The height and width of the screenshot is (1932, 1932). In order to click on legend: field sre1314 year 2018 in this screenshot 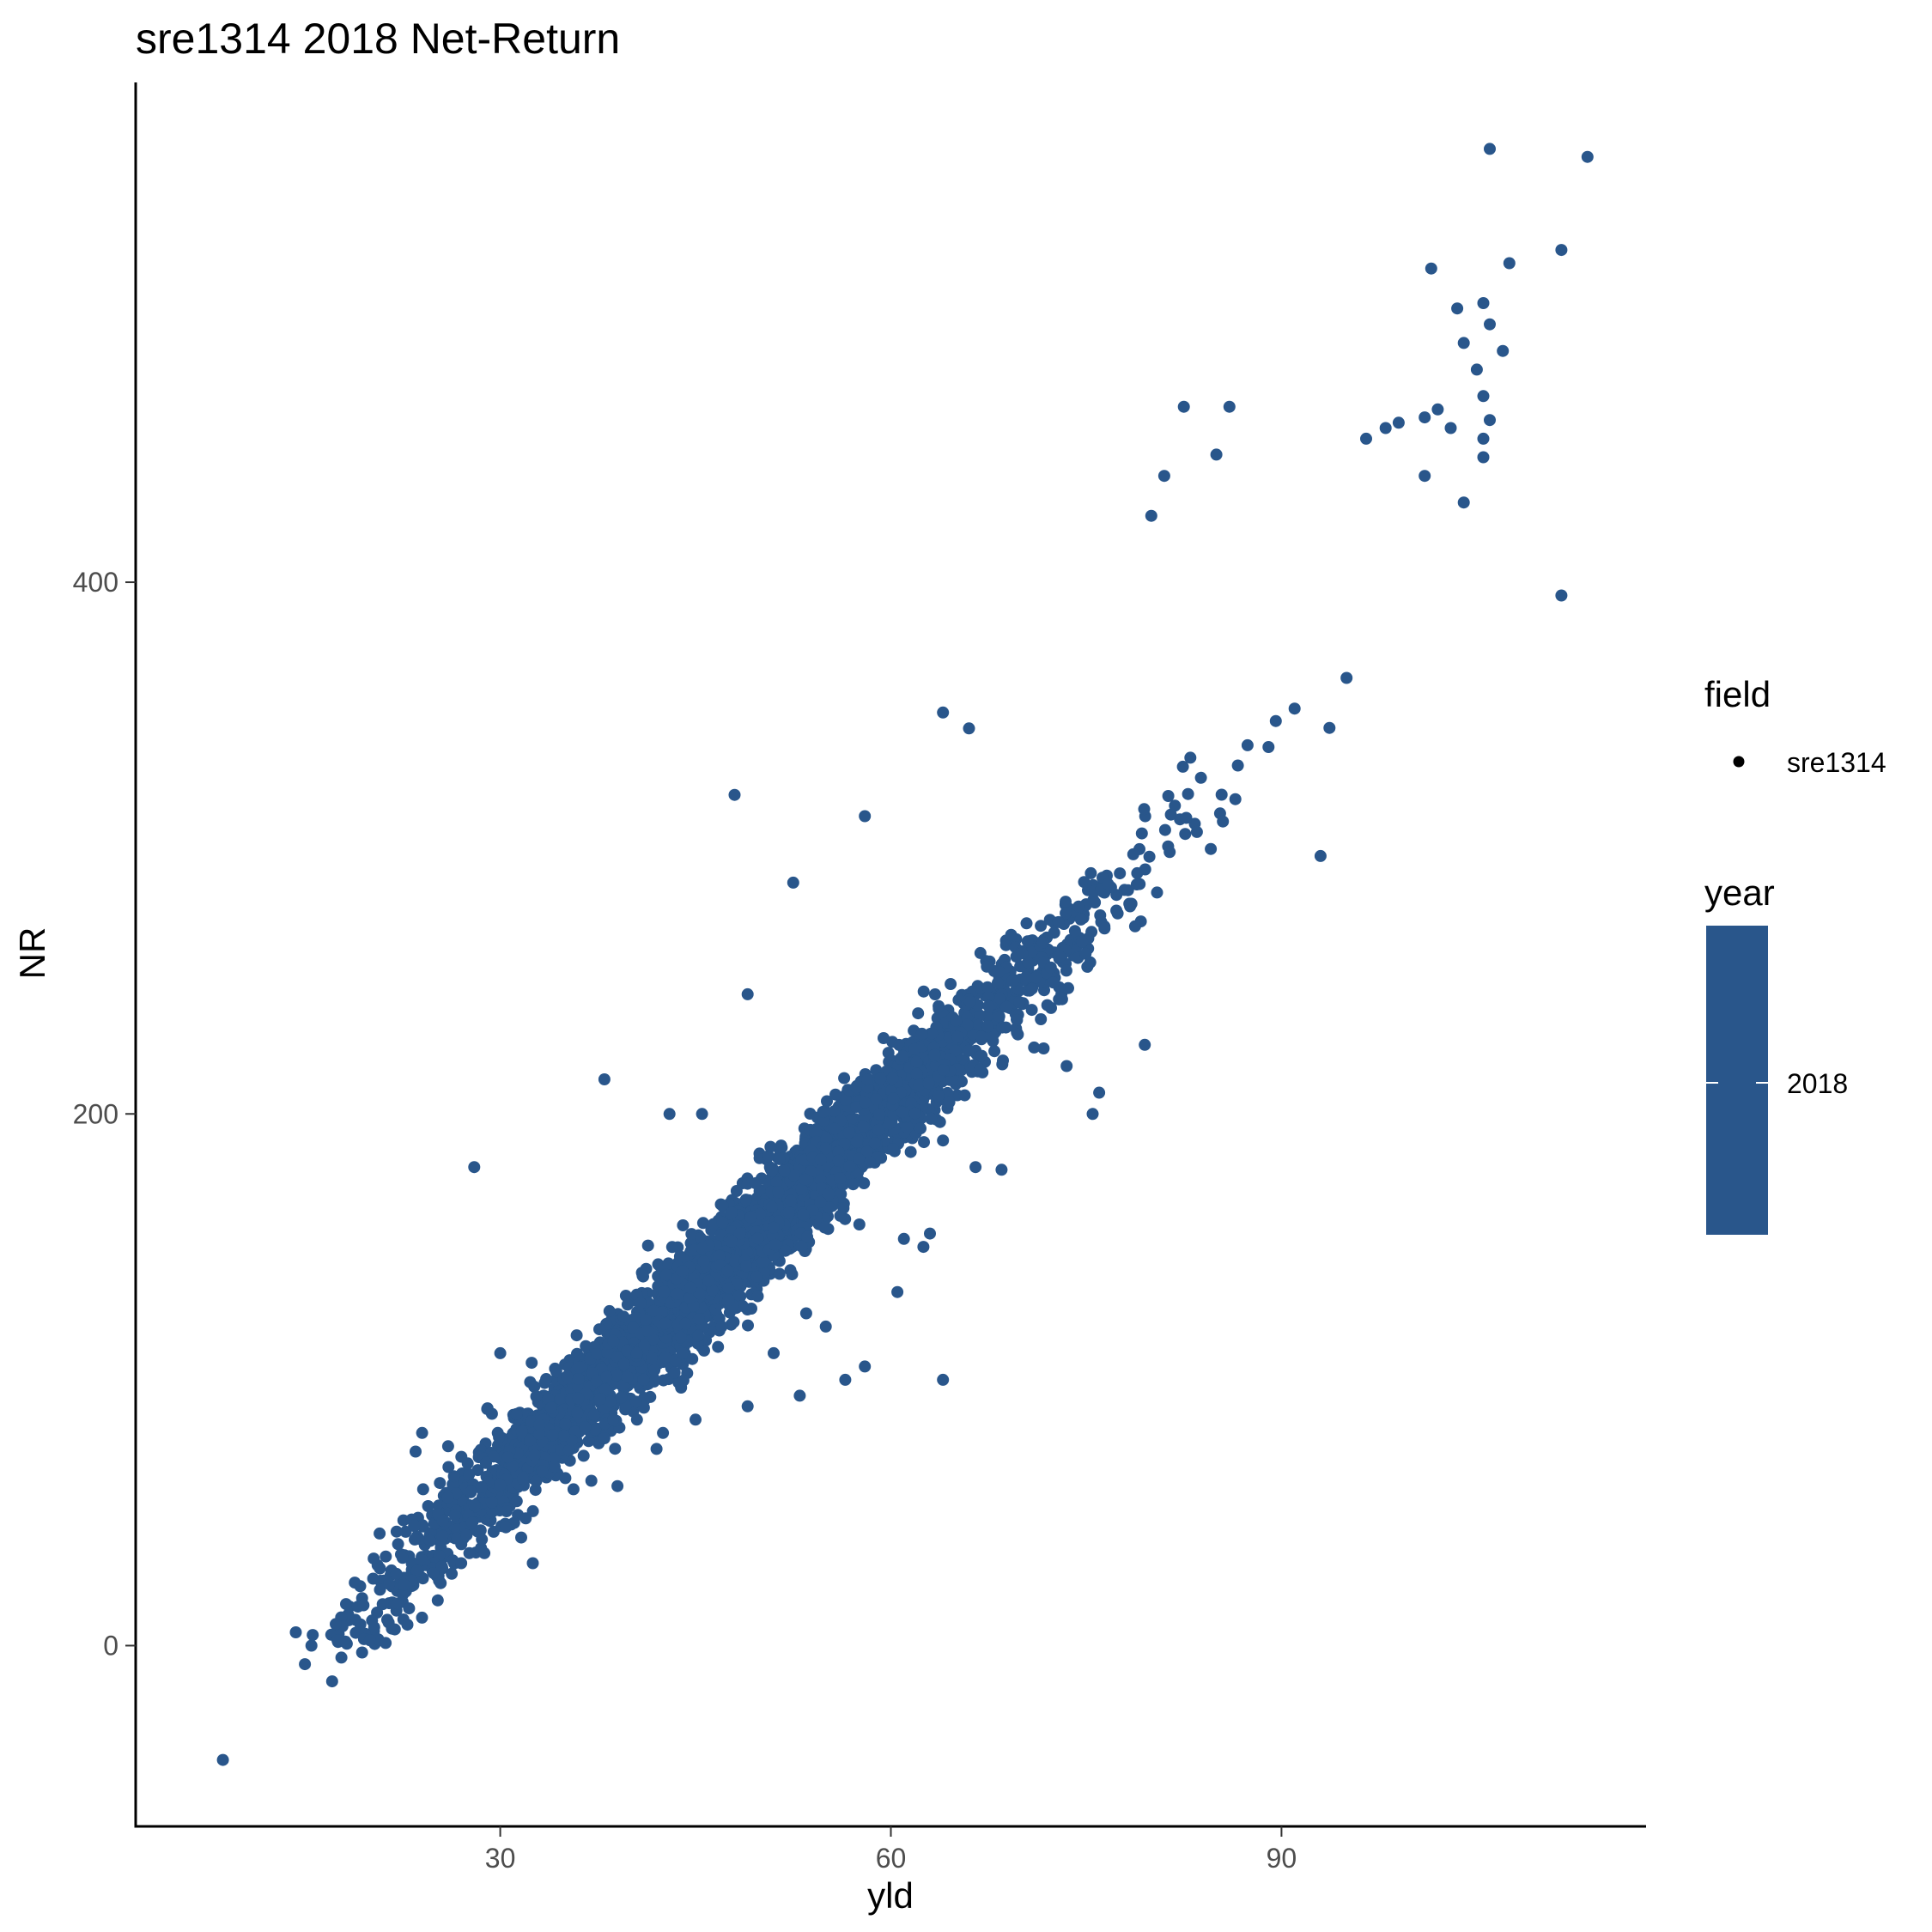, I will do `click(1795, 954)`.